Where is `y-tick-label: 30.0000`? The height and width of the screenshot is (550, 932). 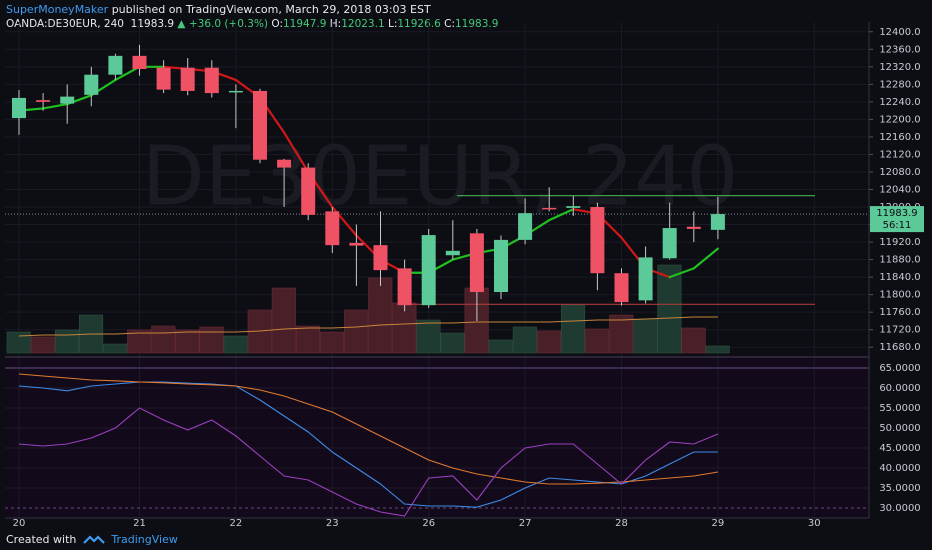 y-tick-label: 30.0000 is located at coordinates (899, 508).